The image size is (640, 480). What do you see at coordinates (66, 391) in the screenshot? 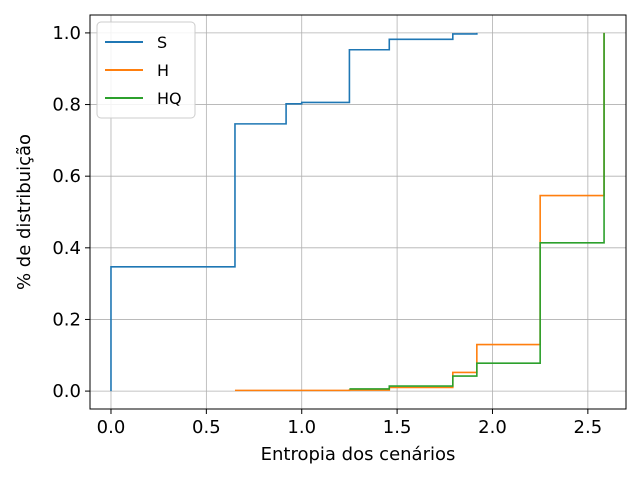
I see `y-tick-label: 0.0` at bounding box center [66, 391].